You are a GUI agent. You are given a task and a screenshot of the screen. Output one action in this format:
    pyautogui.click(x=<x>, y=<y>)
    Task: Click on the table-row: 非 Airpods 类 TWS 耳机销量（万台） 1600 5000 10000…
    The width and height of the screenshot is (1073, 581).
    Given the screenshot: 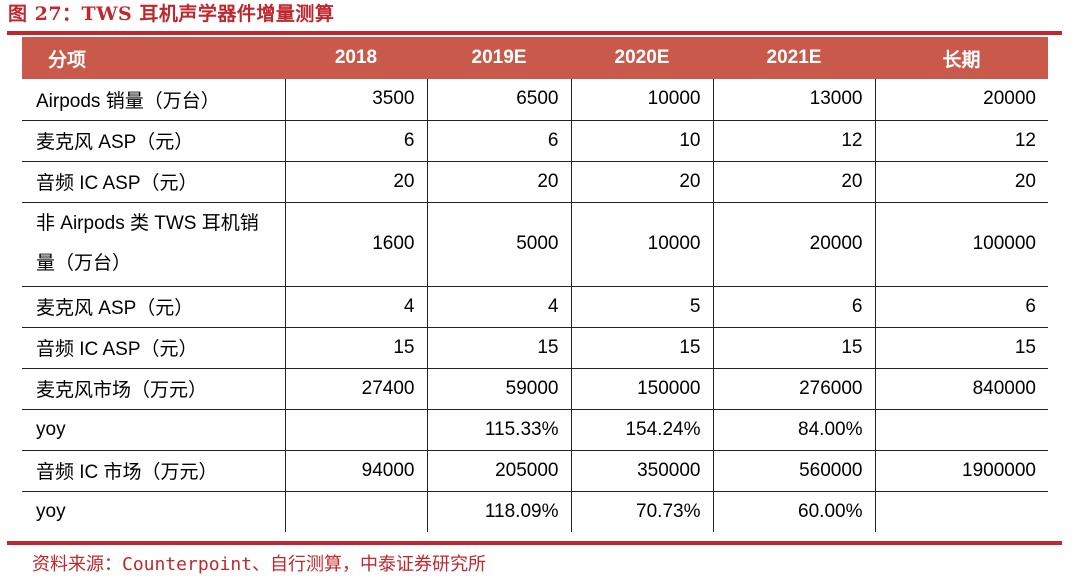 What is the action you would take?
    pyautogui.click(x=535, y=244)
    